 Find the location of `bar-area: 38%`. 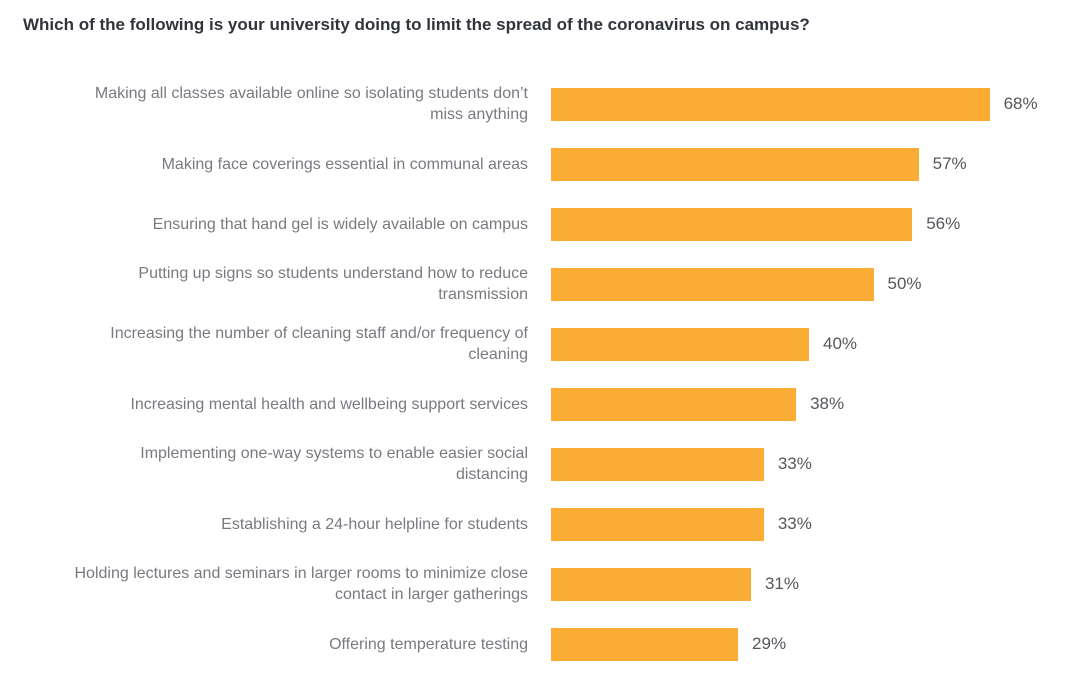

bar-area: 38% is located at coordinates (815, 404).